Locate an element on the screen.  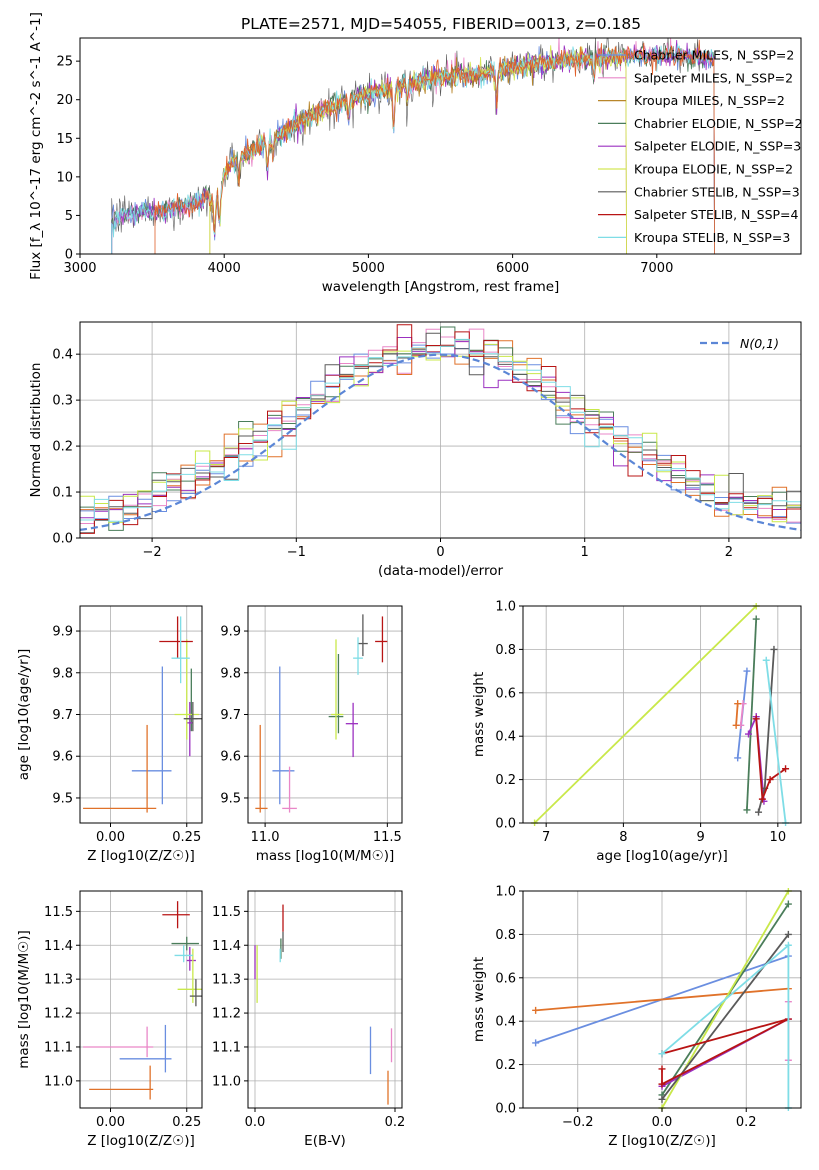
y-tick-label: 10 is located at coordinates (64, 177).